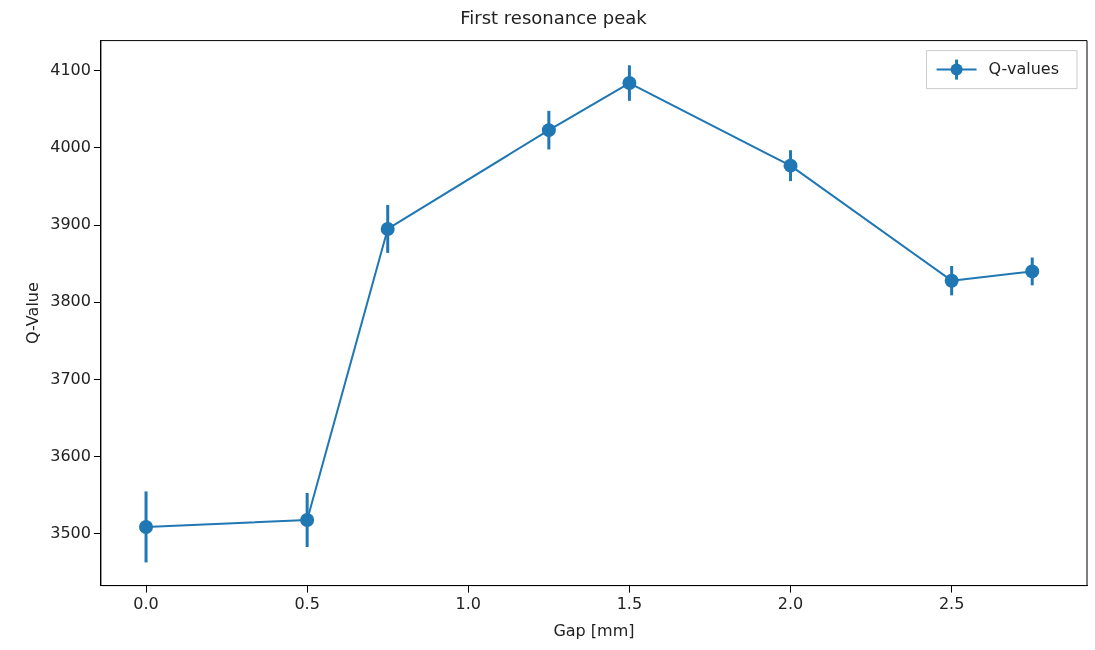 The height and width of the screenshot is (650, 1095). I want to click on y-tick-label: 4100, so click(70, 69).